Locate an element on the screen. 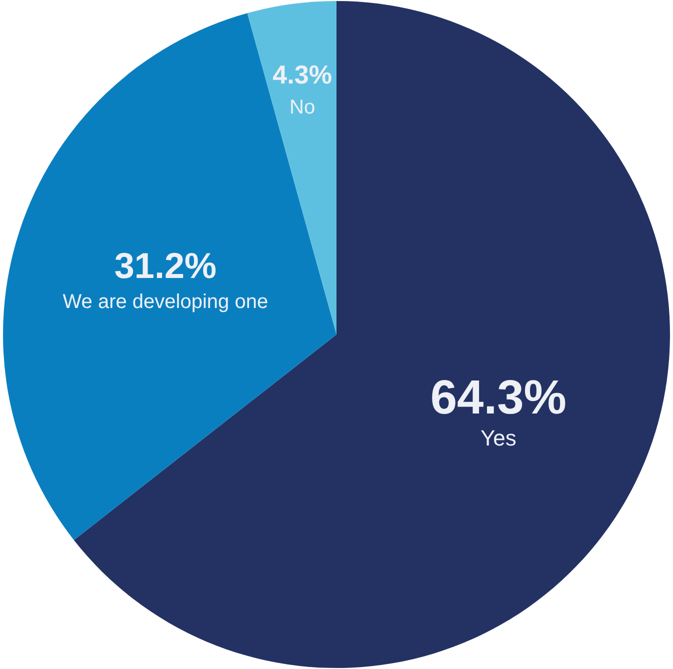 This screenshot has height=669, width=673. data-label: 64.3% is located at coordinates (498, 397).